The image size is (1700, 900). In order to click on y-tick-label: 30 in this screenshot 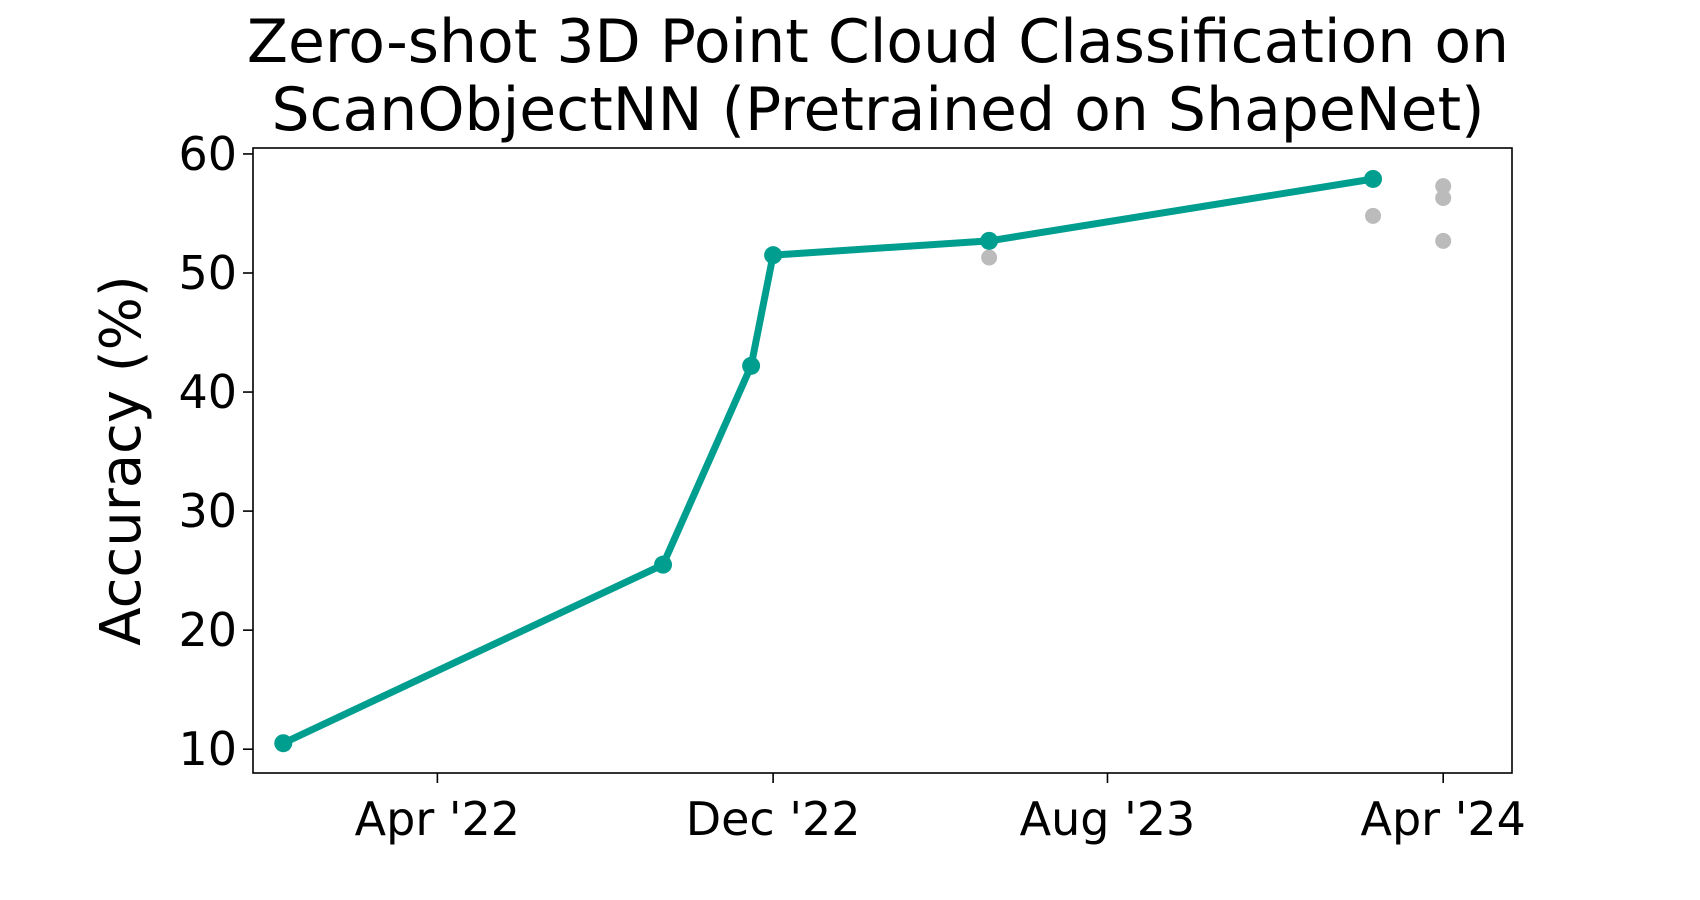, I will do `click(207, 511)`.